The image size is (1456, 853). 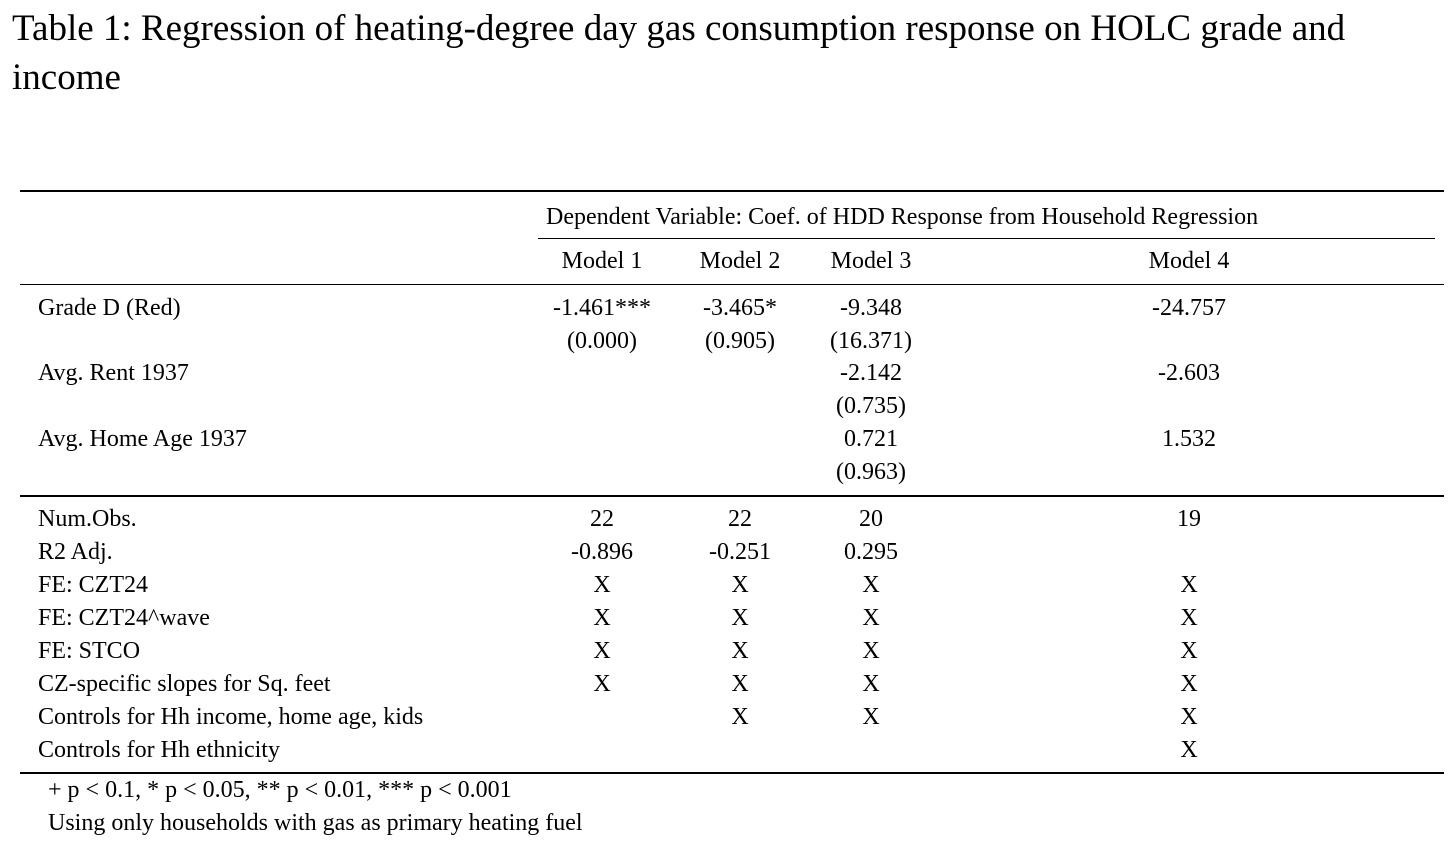 I want to click on coef-cell: -2.603, so click(x=1189, y=373).